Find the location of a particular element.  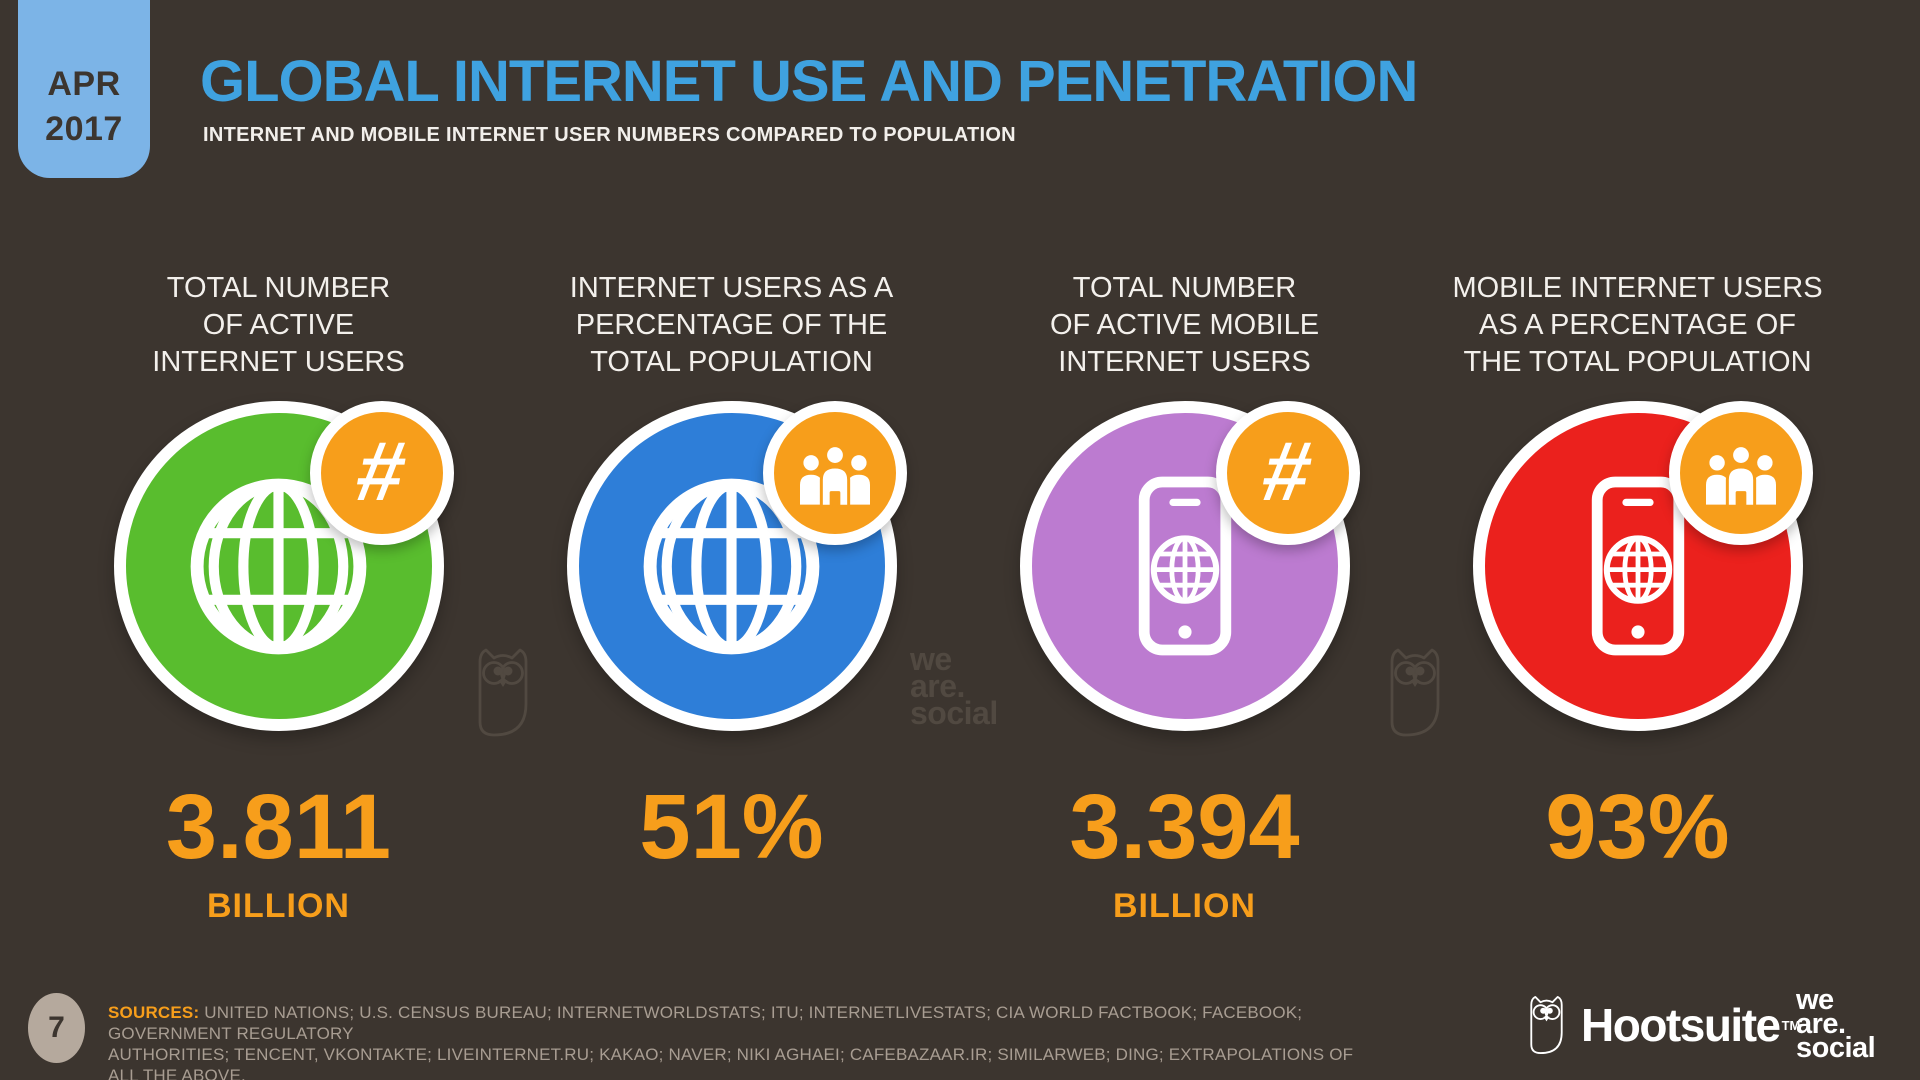

stat-label-line: THE TOTAL POPULATION is located at coordinates (1637, 362).